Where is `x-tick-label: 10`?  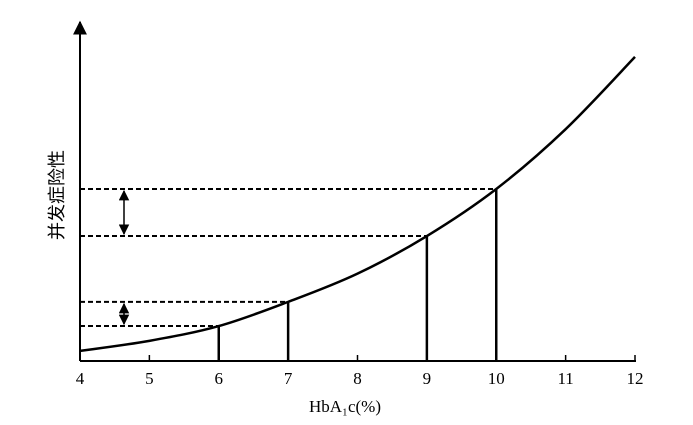
x-tick-label: 10 is located at coordinates (496, 378).